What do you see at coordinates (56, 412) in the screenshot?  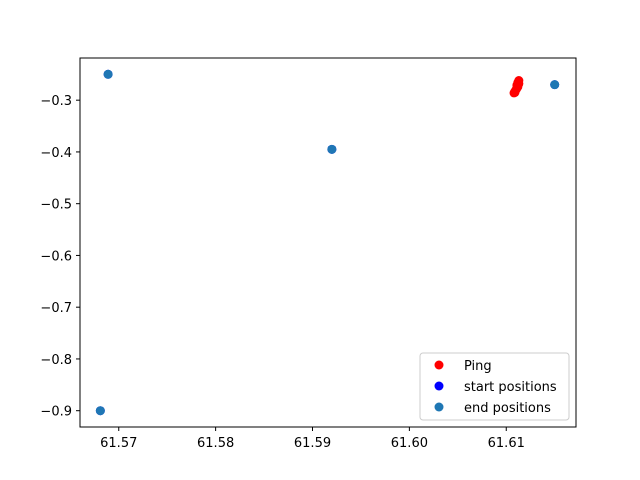 I see `y-tick-label: −0.9` at bounding box center [56, 412].